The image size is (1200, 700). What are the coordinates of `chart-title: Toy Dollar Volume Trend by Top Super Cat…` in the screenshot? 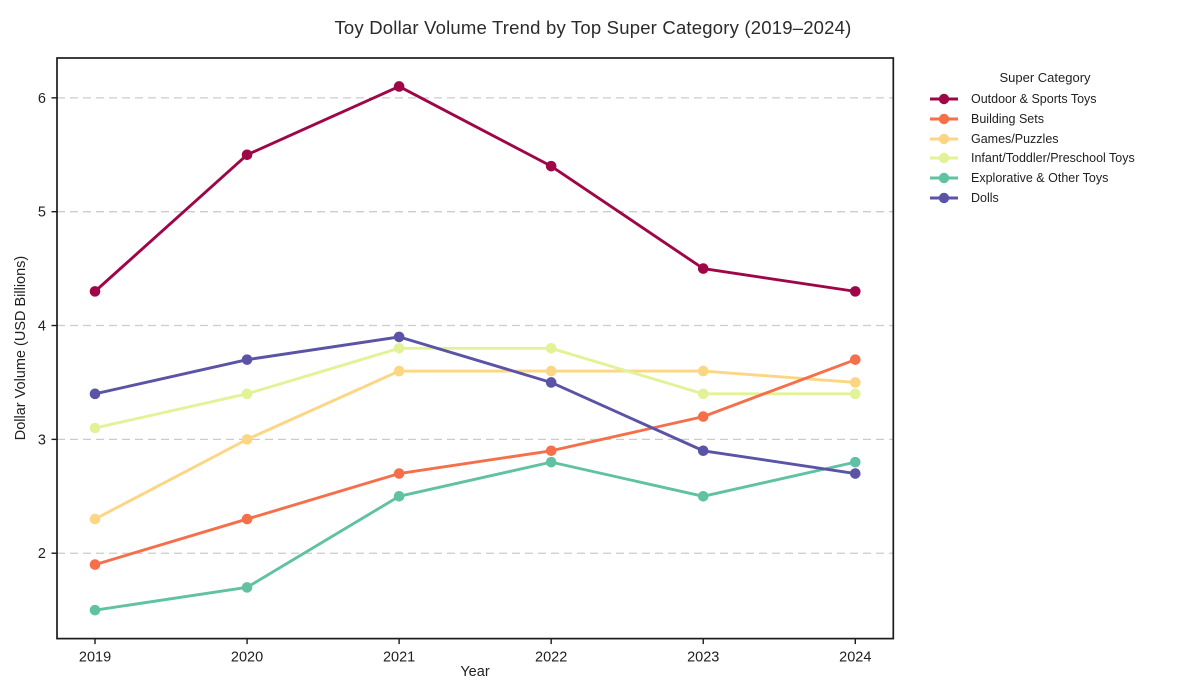 It's located at (593, 27).